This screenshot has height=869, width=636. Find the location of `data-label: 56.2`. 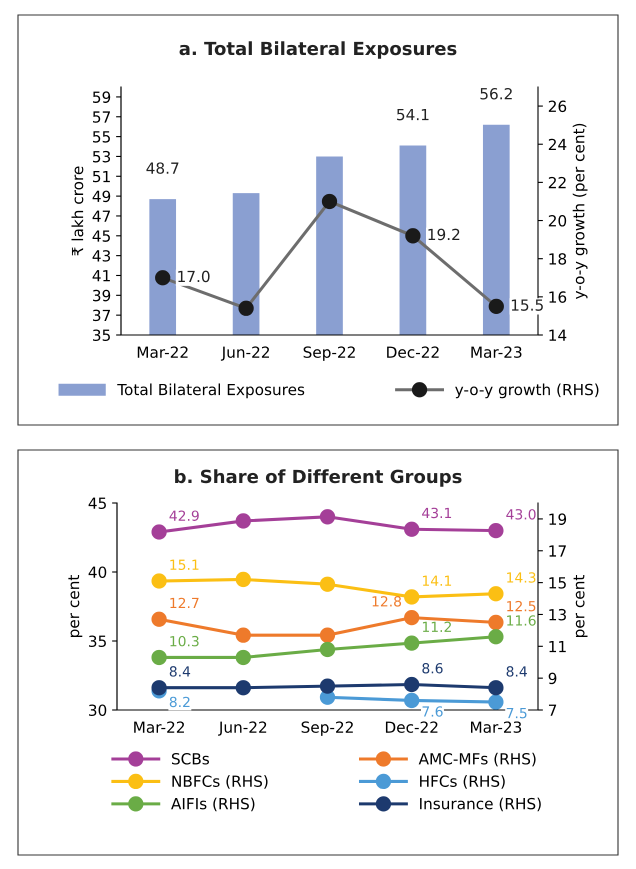

data-label: 56.2 is located at coordinates (496, 94).